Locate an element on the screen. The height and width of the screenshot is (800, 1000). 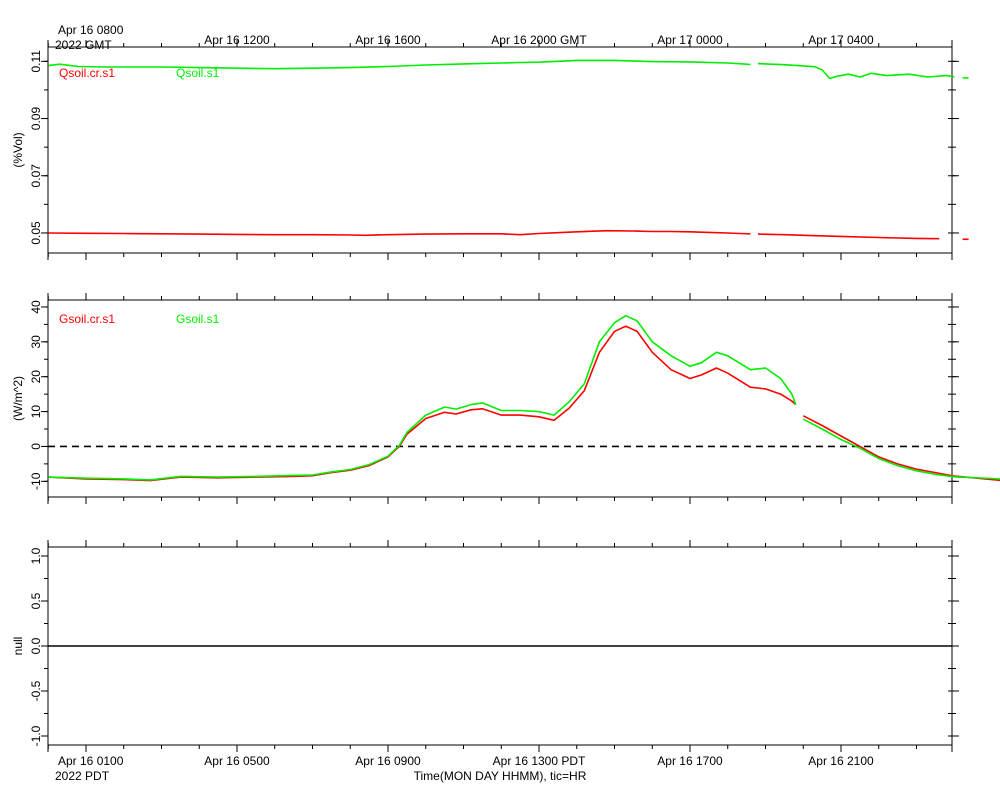
bottom-time-label-year: 2022 PDT is located at coordinates (82, 776).